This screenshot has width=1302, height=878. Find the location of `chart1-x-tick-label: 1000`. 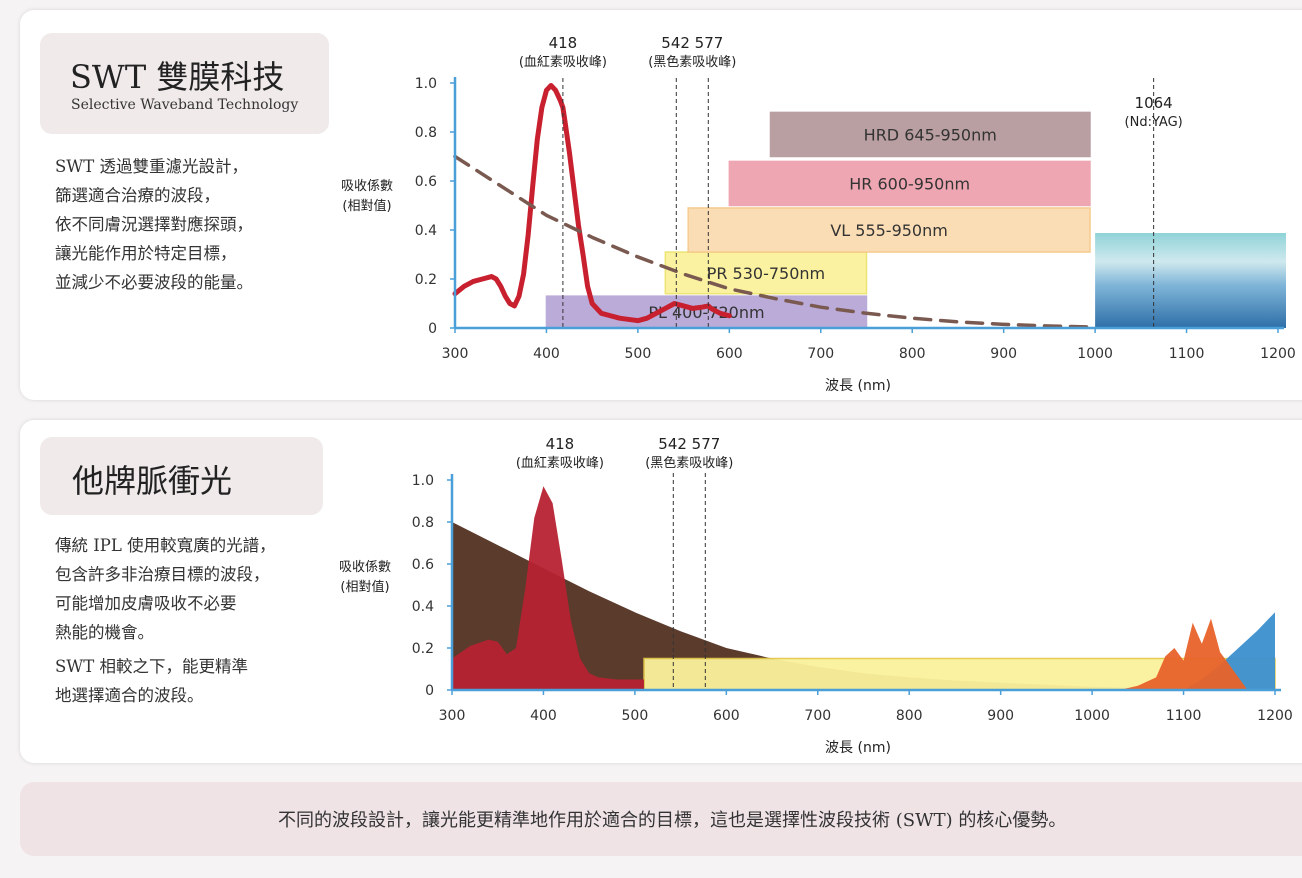

chart1-x-tick-label: 1000 is located at coordinates (1095, 354).